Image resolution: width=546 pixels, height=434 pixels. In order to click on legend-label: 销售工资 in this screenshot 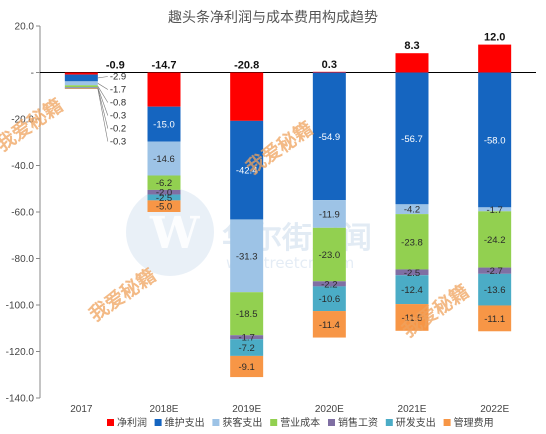, I will do `click(358, 422)`.